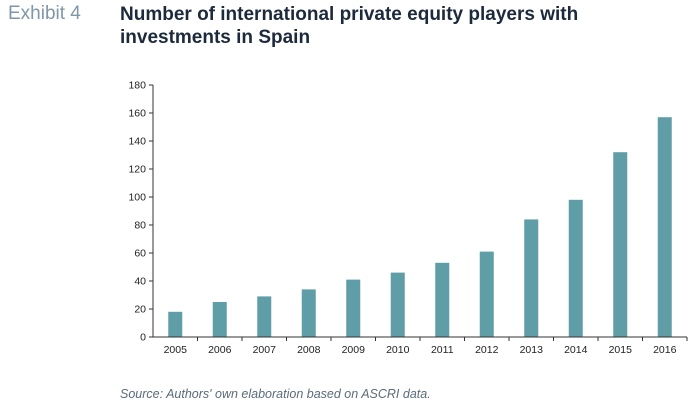  What do you see at coordinates (140, 254) in the screenshot?
I see `y-tick-label: 60` at bounding box center [140, 254].